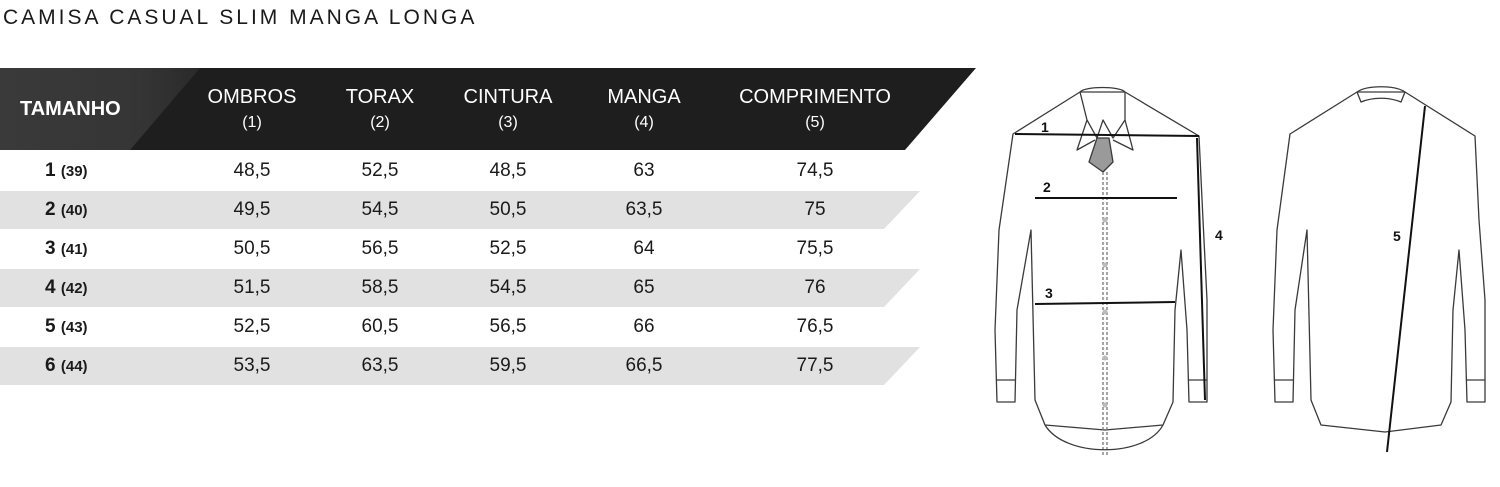 Image resolution: width=1500 pixels, height=487 pixels. Describe the element at coordinates (644, 122) in the screenshot. I see `column-number: (4)` at that location.